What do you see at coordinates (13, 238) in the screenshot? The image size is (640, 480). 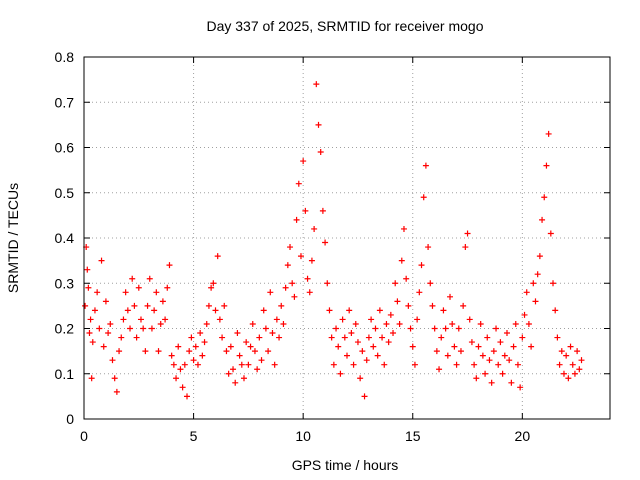 I see `y-axis-label: SRMTID / TECUs` at bounding box center [13, 238].